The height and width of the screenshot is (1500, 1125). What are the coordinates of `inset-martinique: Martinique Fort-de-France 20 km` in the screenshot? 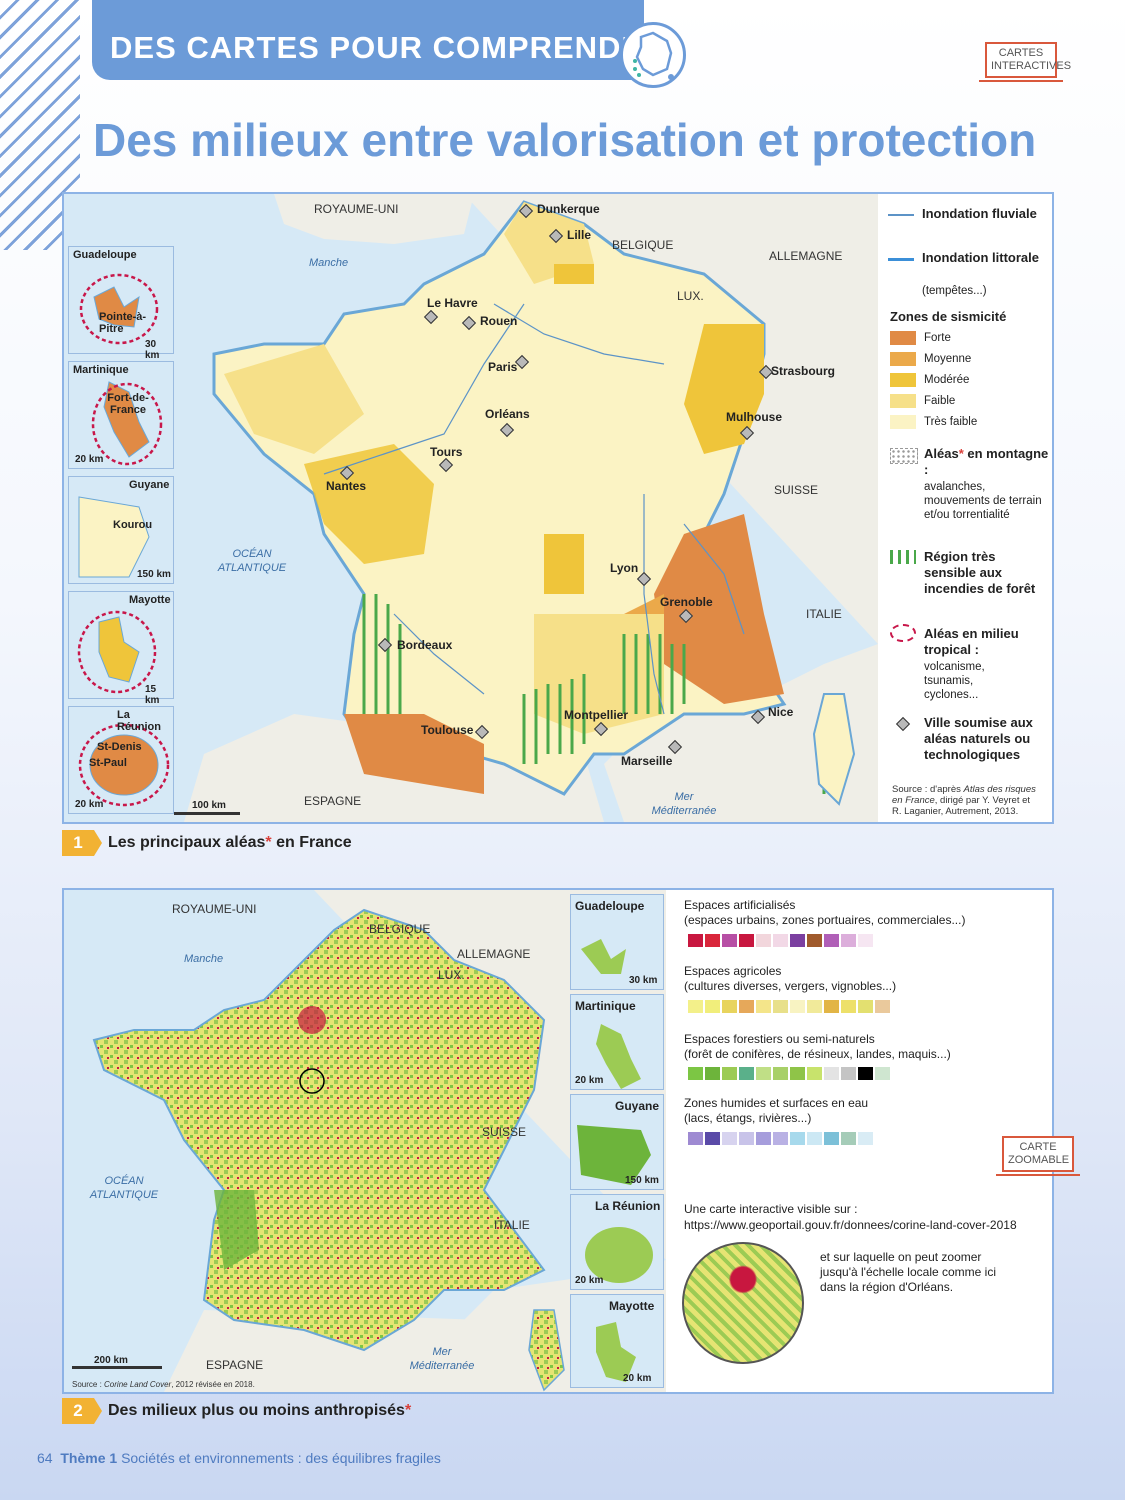 It's located at (121, 415).